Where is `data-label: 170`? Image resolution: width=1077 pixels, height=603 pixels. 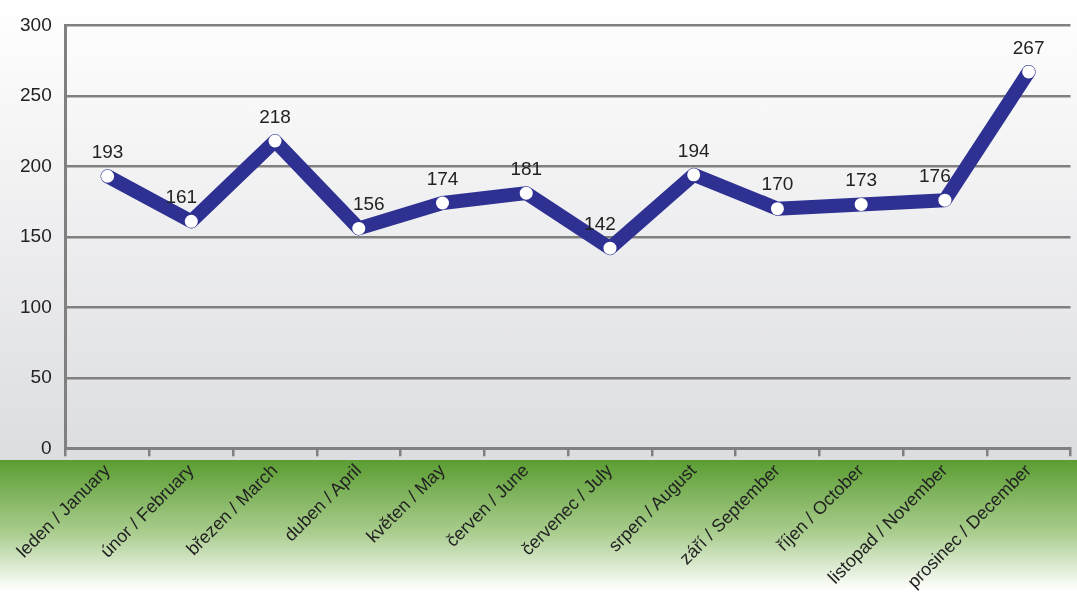
data-label: 170 is located at coordinates (777, 184).